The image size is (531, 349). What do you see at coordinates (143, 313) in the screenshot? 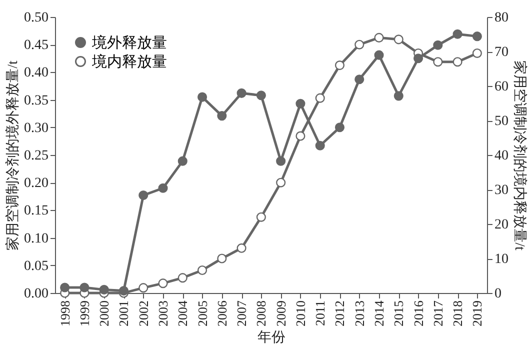
I see `x-tick-label: 2002` at bounding box center [143, 313].